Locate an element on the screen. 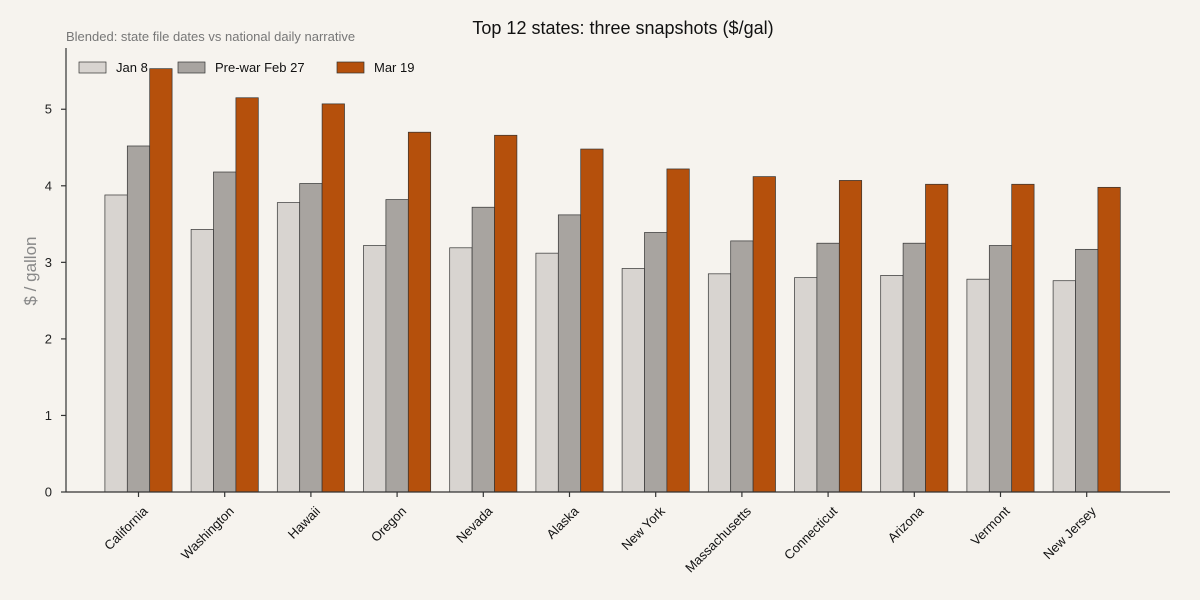  y-tick-label: 0 is located at coordinates (48, 492).